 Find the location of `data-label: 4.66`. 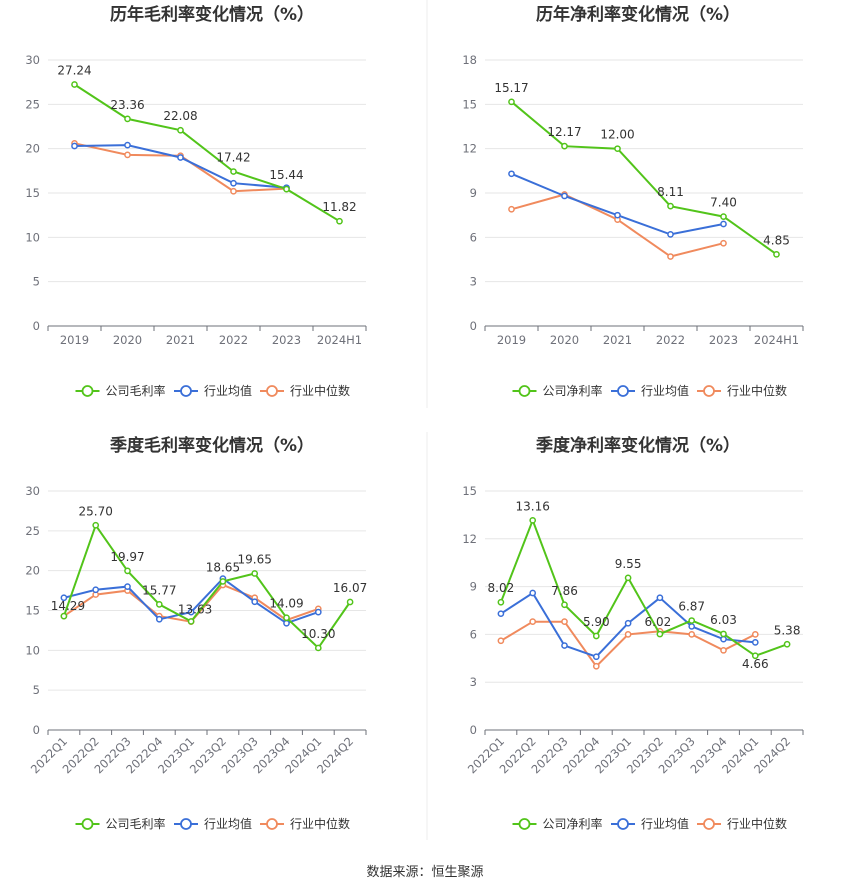

data-label: 4.66 is located at coordinates (755, 664).